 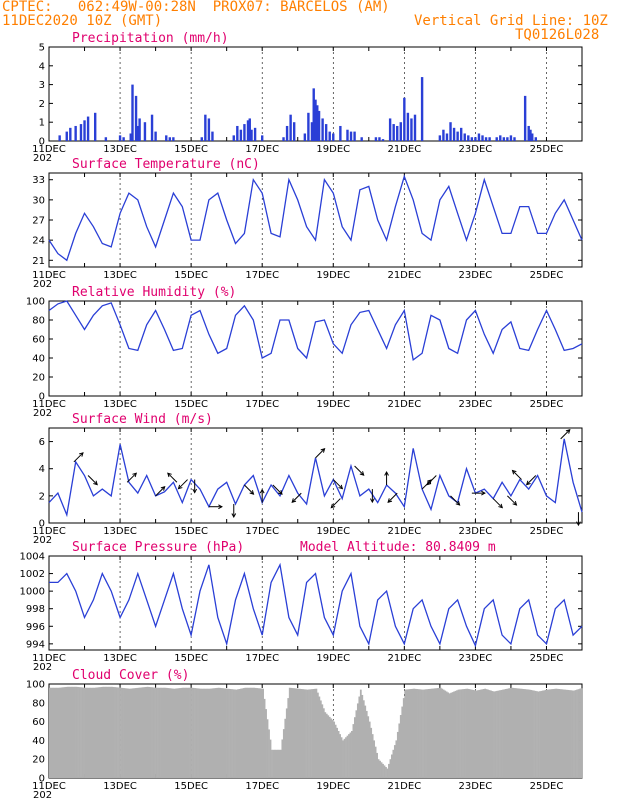 I want to click on precip-title: Precipitation (mm/h), so click(x=150, y=38).